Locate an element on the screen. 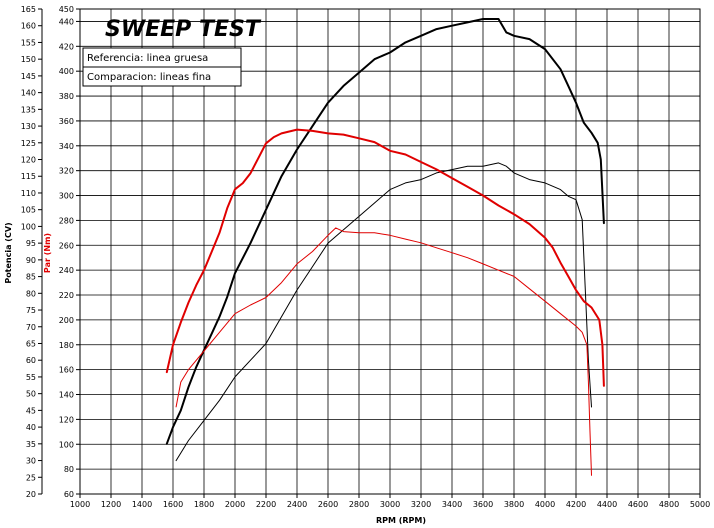 The width and height of the screenshot is (714, 528). torque-tick-label: 260 is located at coordinates (66, 245).